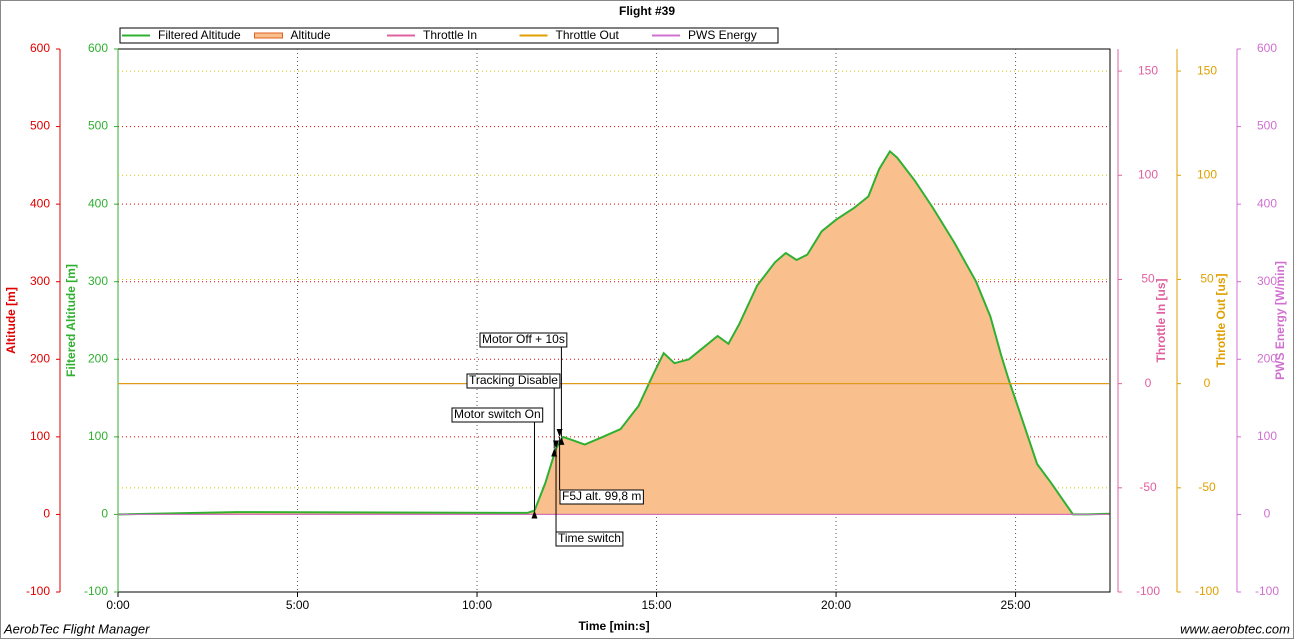 This screenshot has height=639, width=1294. I want to click on y-axis-title: Altitude [m], so click(11, 320).